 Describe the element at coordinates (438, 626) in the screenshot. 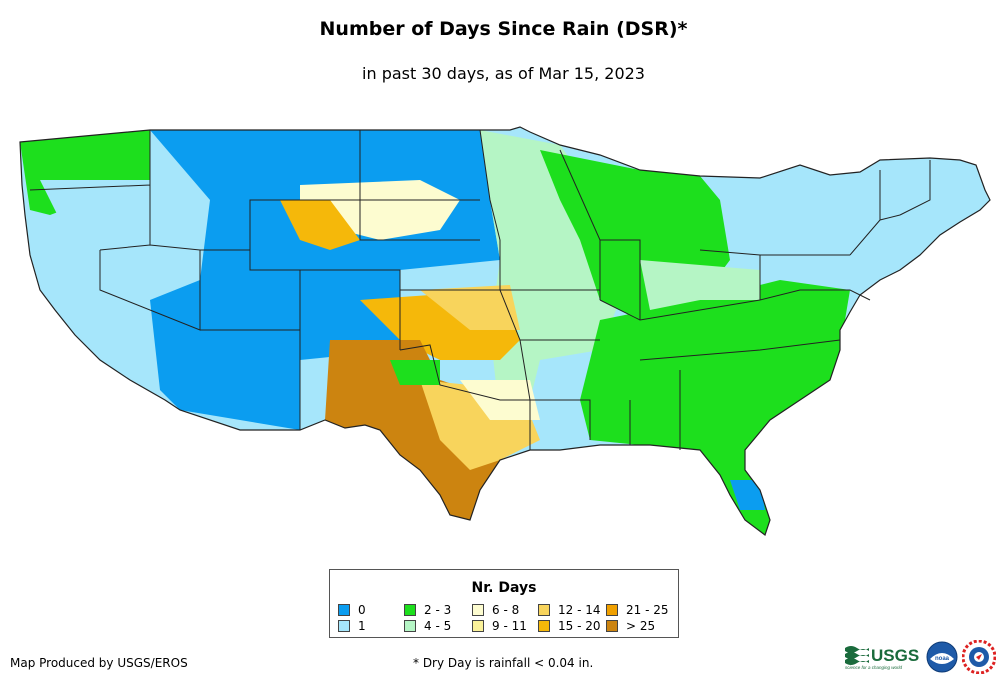

I see `legend-label: 4 - 5` at that location.